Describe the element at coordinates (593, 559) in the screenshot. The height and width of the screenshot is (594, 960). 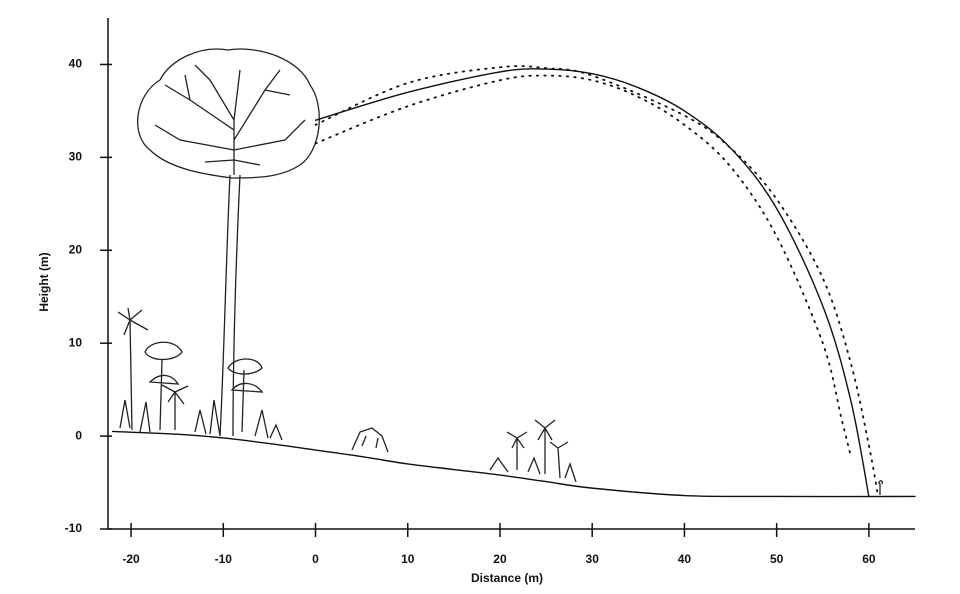
I see `x-tick-label: 30` at that location.